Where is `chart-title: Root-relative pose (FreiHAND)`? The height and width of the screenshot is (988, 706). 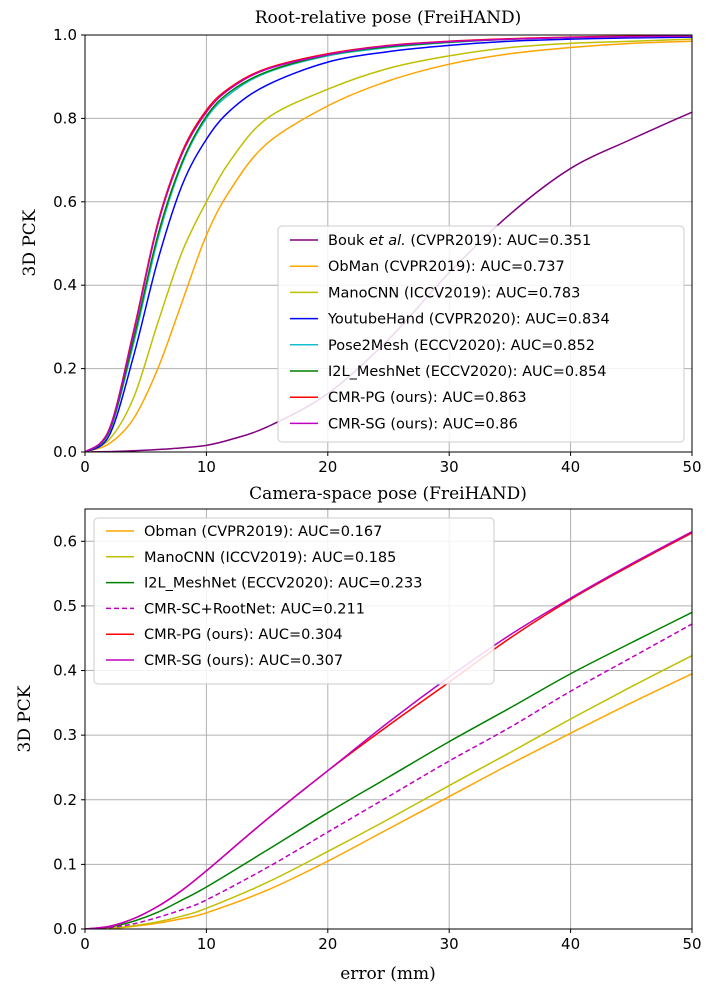
chart-title: Root-relative pose (FreiHAND) is located at coordinates (388, 18).